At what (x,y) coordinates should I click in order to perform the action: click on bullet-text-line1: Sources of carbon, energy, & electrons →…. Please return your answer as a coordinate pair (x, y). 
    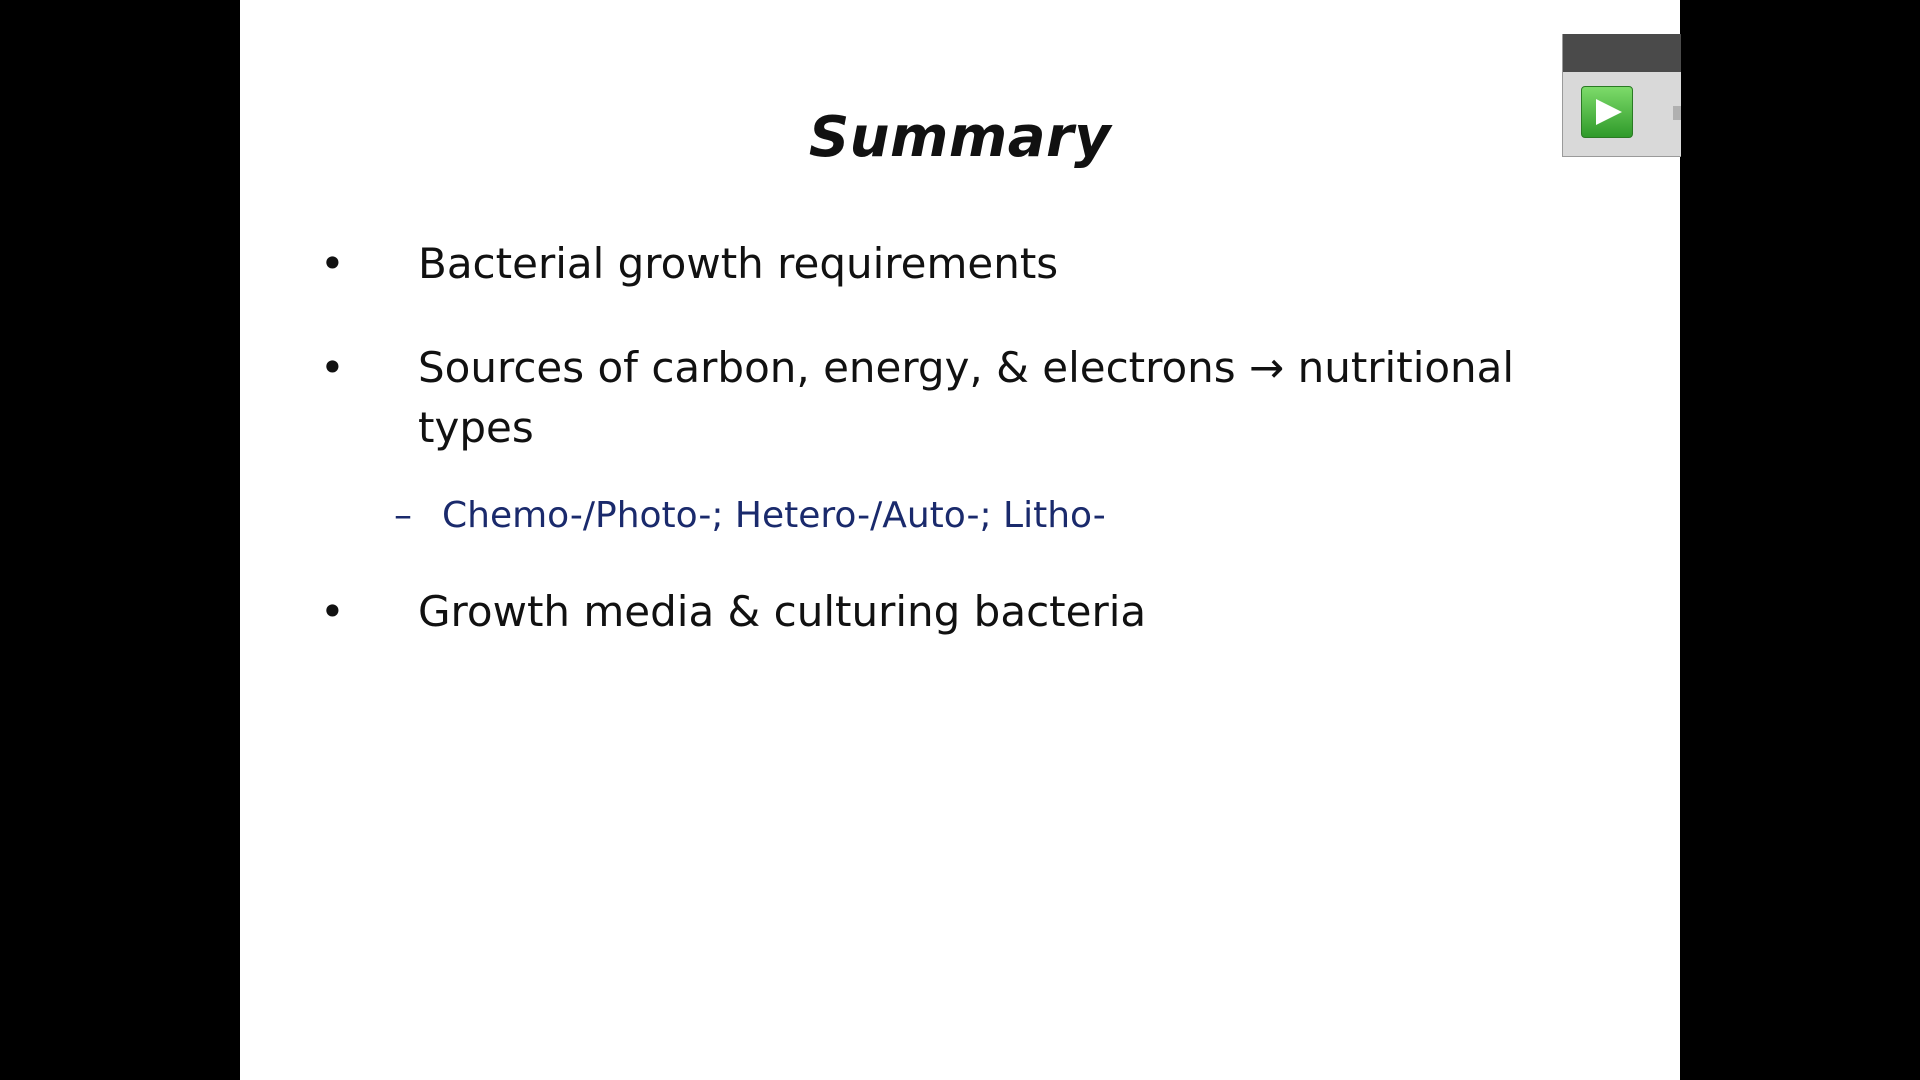
    Looking at the image, I should click on (966, 367).